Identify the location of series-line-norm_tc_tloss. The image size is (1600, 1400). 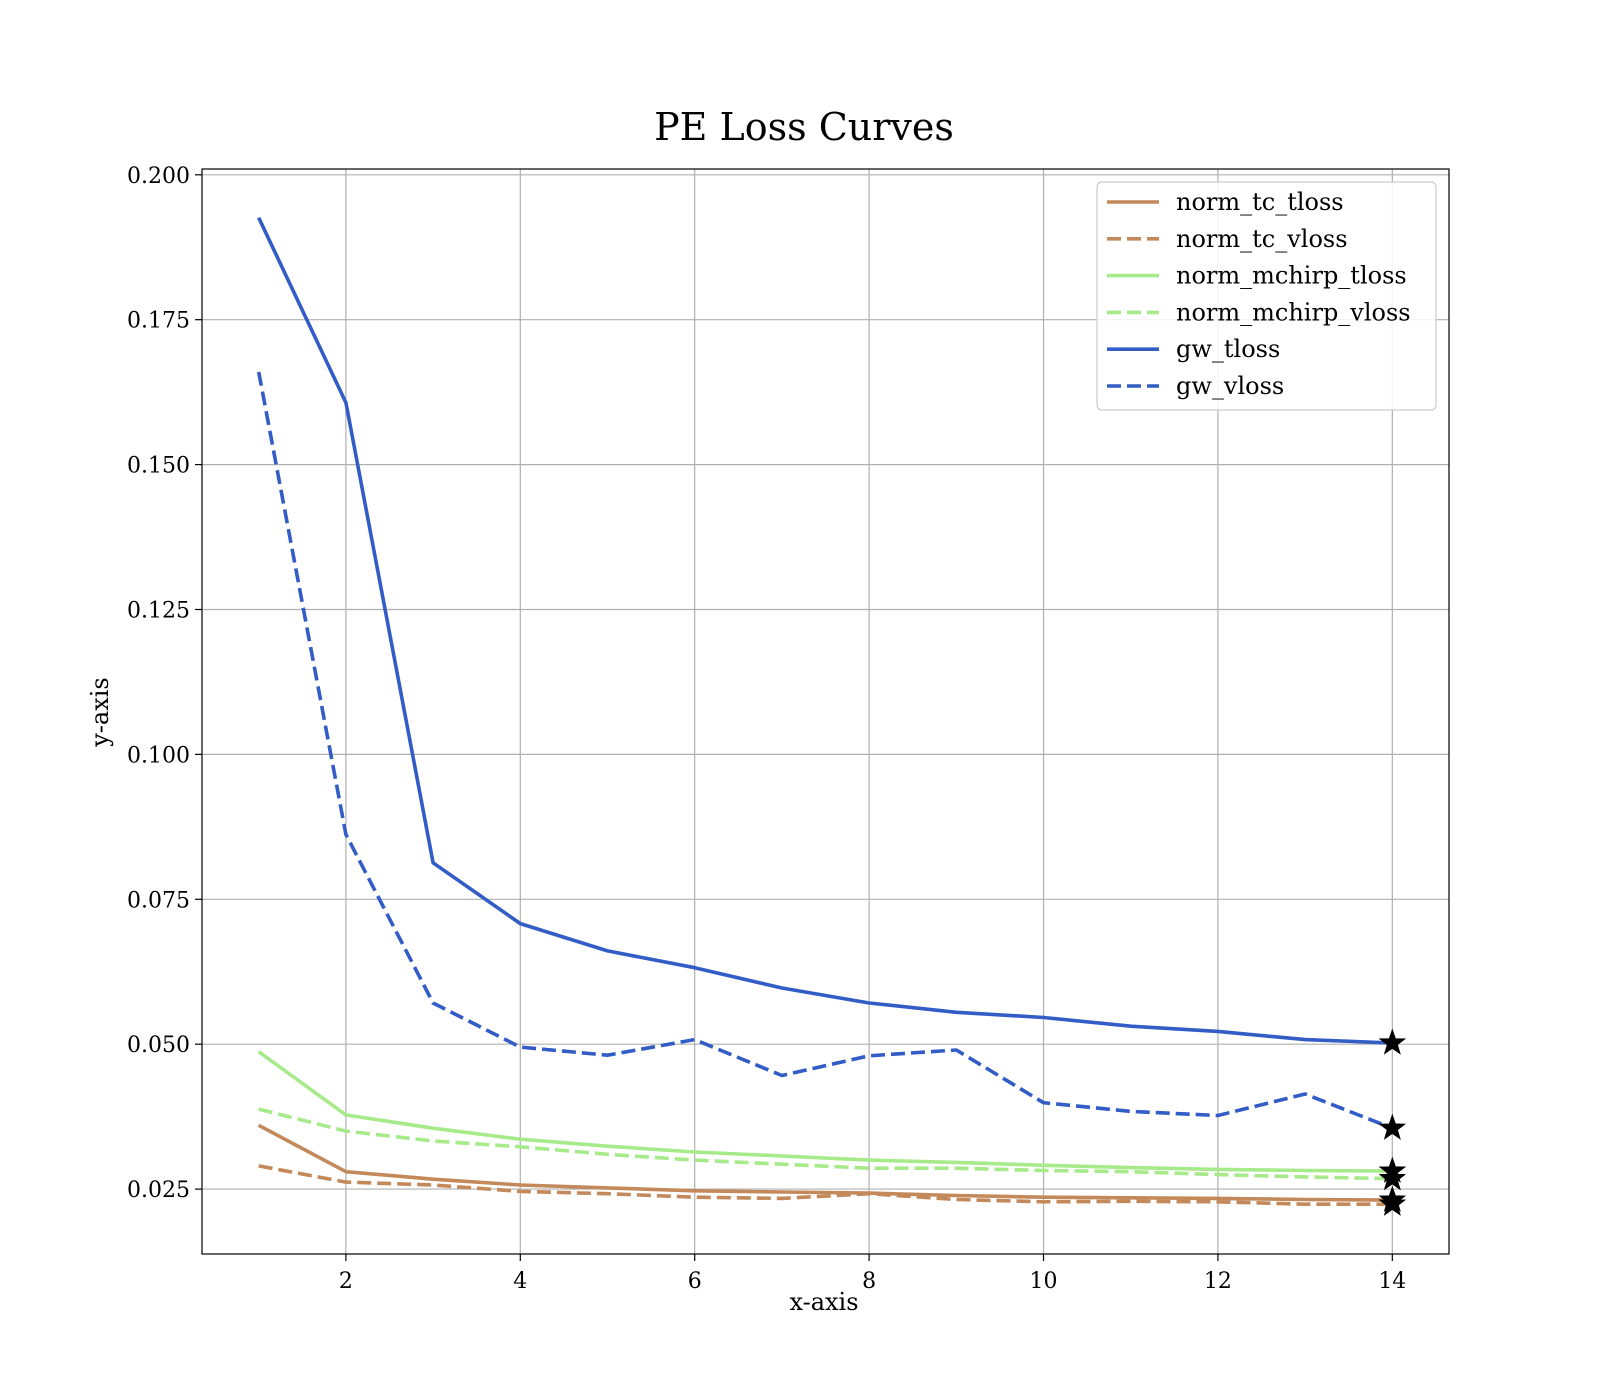
(825, 1162).